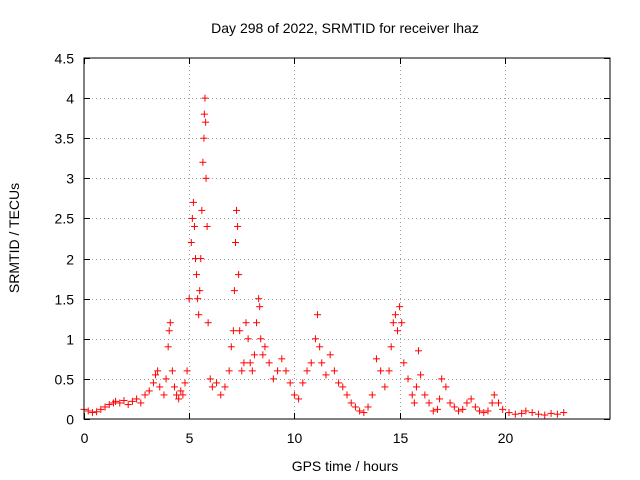 The height and width of the screenshot is (480, 640). Describe the element at coordinates (70, 99) in the screenshot. I see `y-tick-label: 4` at that location.